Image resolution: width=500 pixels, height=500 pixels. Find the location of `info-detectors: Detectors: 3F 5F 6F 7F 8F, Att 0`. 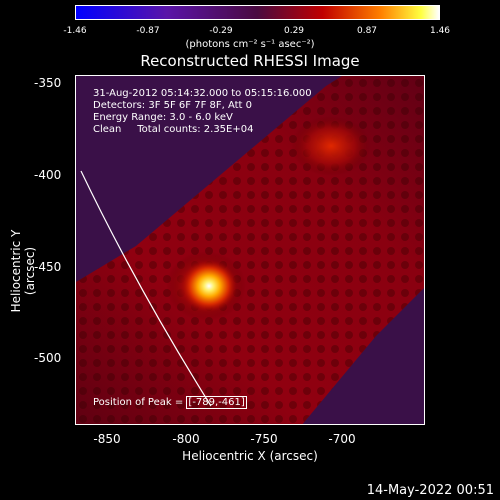

info-detectors: Detectors: 3F 5F 6F 7F 8F, Att 0 is located at coordinates (173, 105).